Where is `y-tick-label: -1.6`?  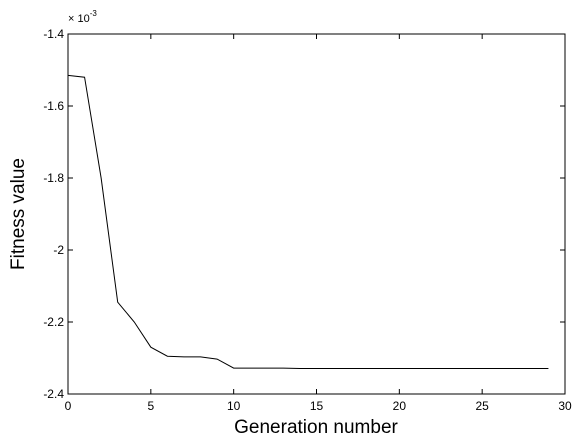 y-tick-label: -1.6 is located at coordinates (53, 106).